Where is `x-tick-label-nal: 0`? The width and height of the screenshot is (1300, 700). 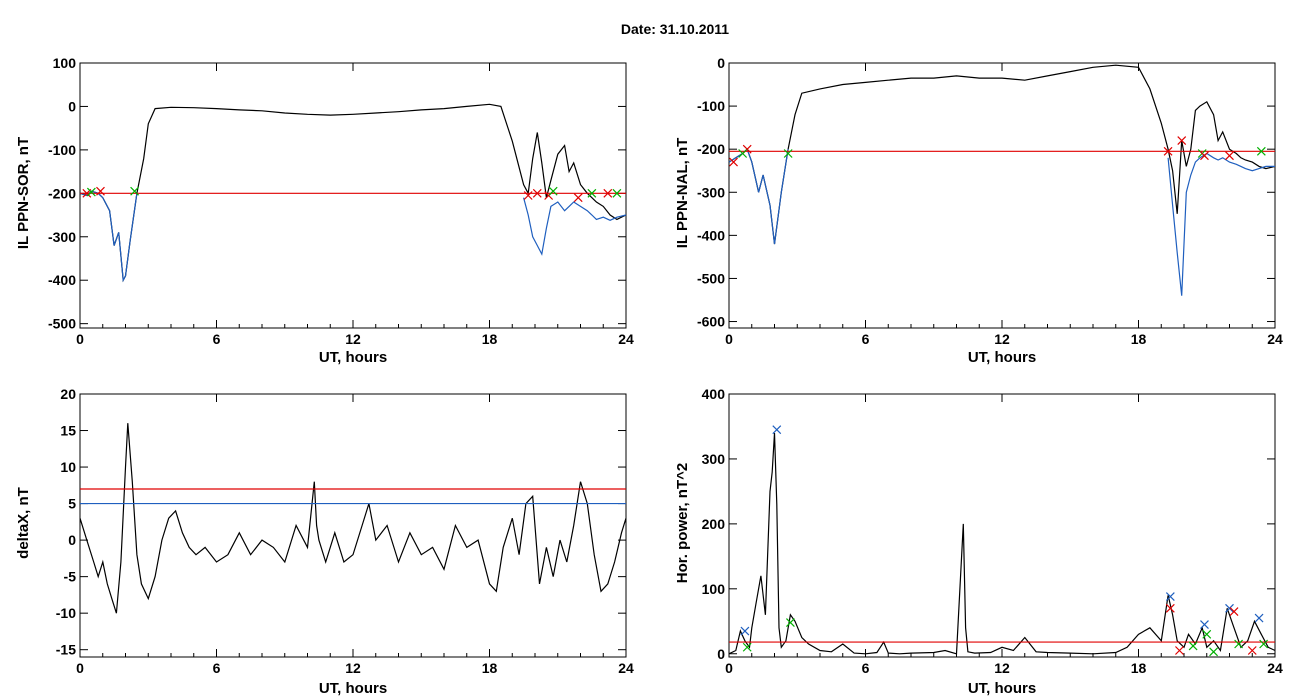
x-tick-label-nal: 0 is located at coordinates (729, 339).